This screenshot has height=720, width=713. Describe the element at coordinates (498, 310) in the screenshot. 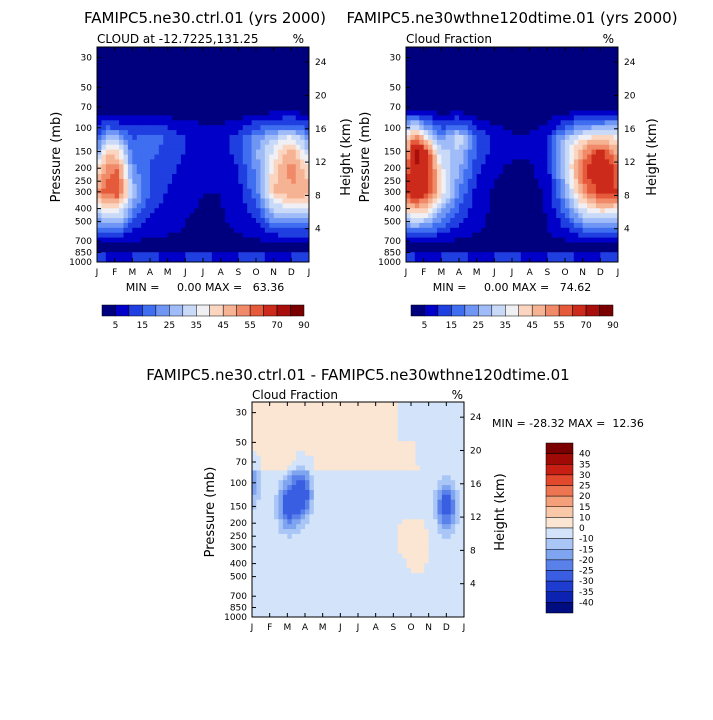

I see `colorbar-swatch` at that location.